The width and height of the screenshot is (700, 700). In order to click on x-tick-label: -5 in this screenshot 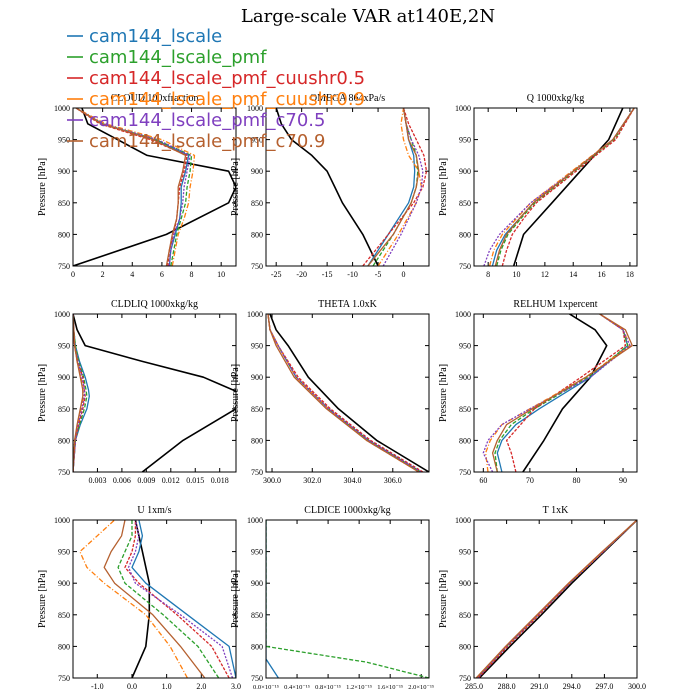, I will do `click(378, 274)`.